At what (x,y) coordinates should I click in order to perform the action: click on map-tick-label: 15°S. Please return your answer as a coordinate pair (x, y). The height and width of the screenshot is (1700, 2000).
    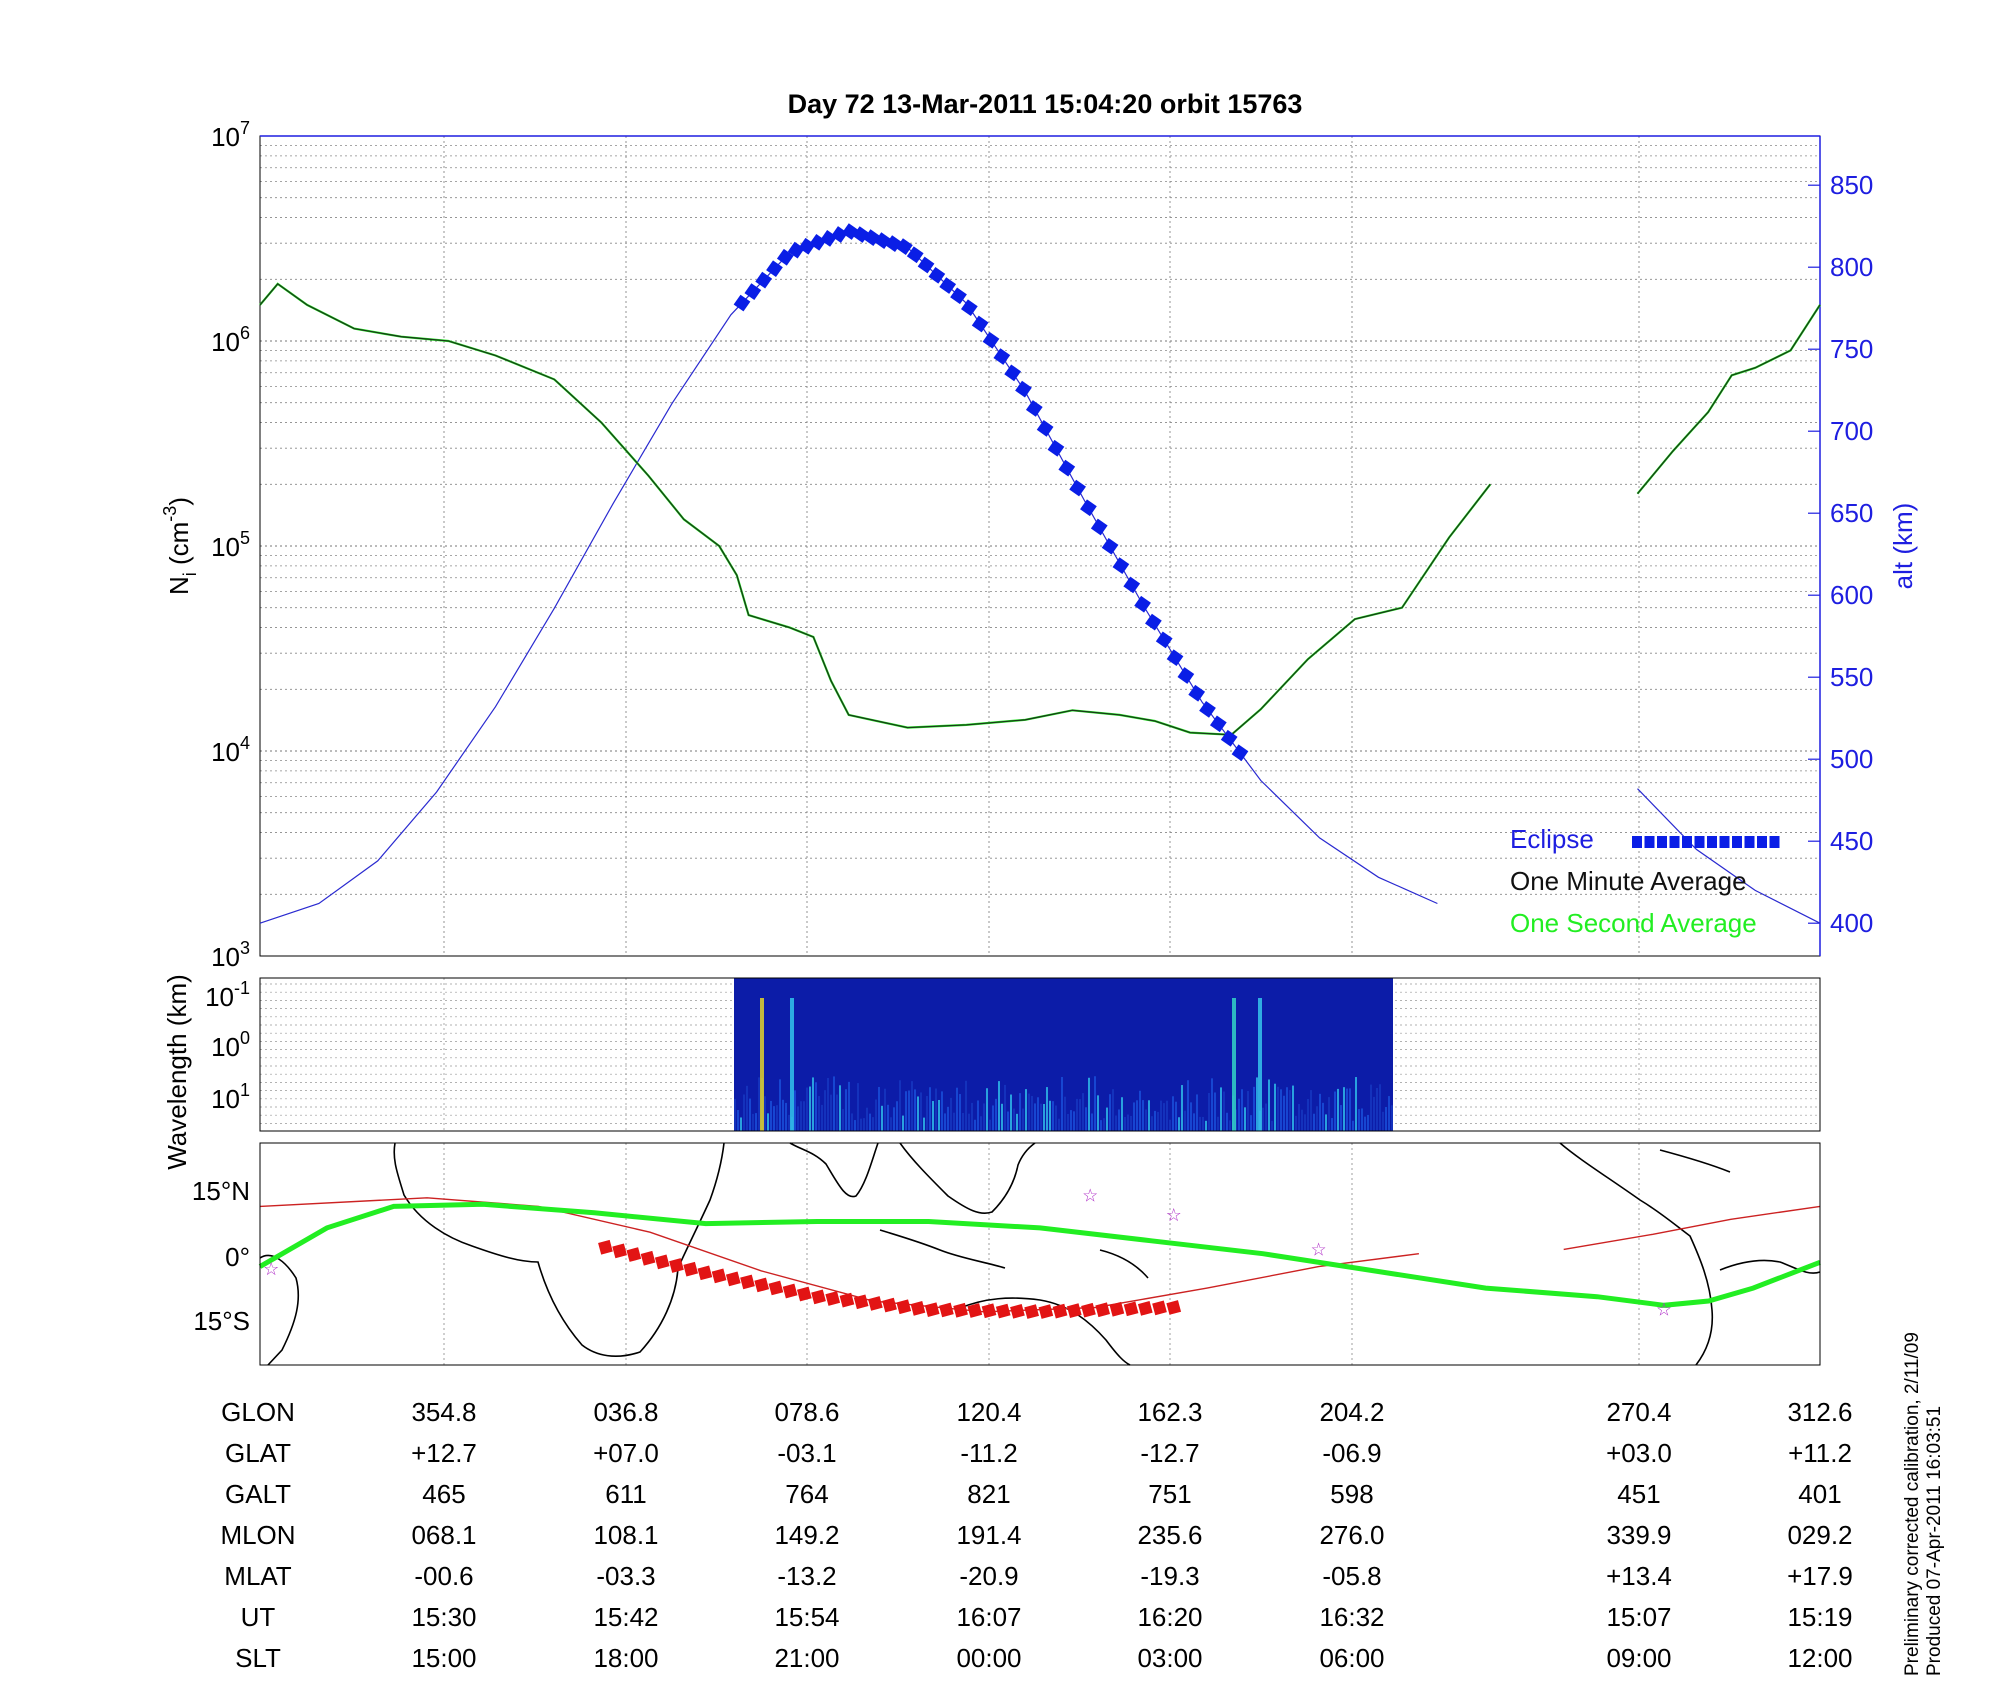
    Looking at the image, I should click on (221, 1321).